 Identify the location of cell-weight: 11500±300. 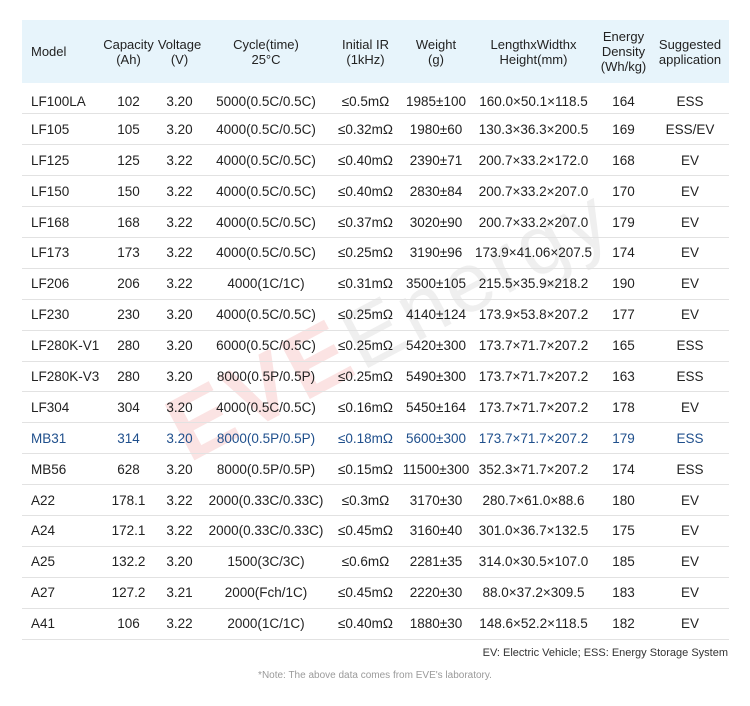
(436, 469).